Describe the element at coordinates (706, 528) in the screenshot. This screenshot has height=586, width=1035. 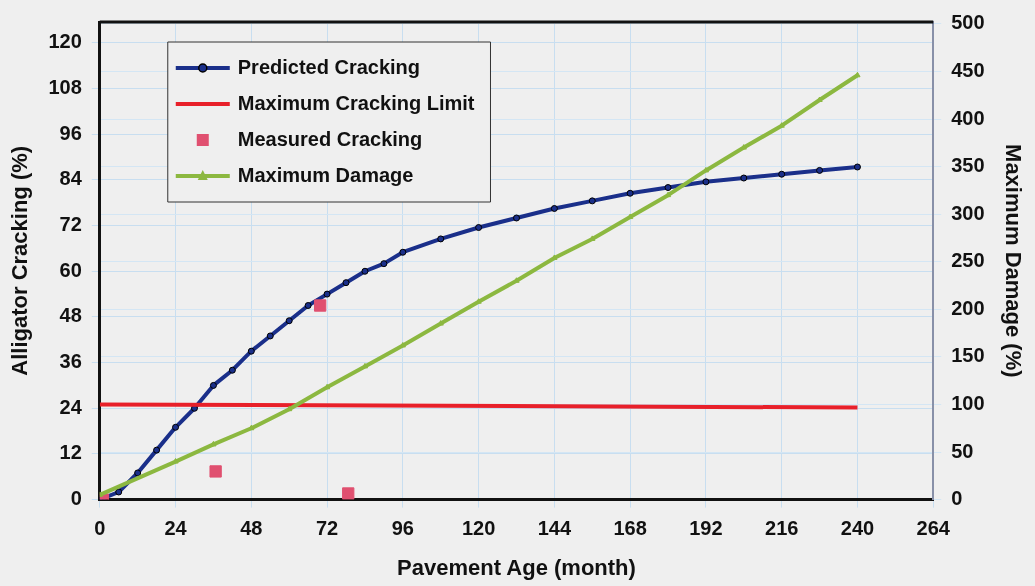
I see `x-tick-label: 192` at that location.